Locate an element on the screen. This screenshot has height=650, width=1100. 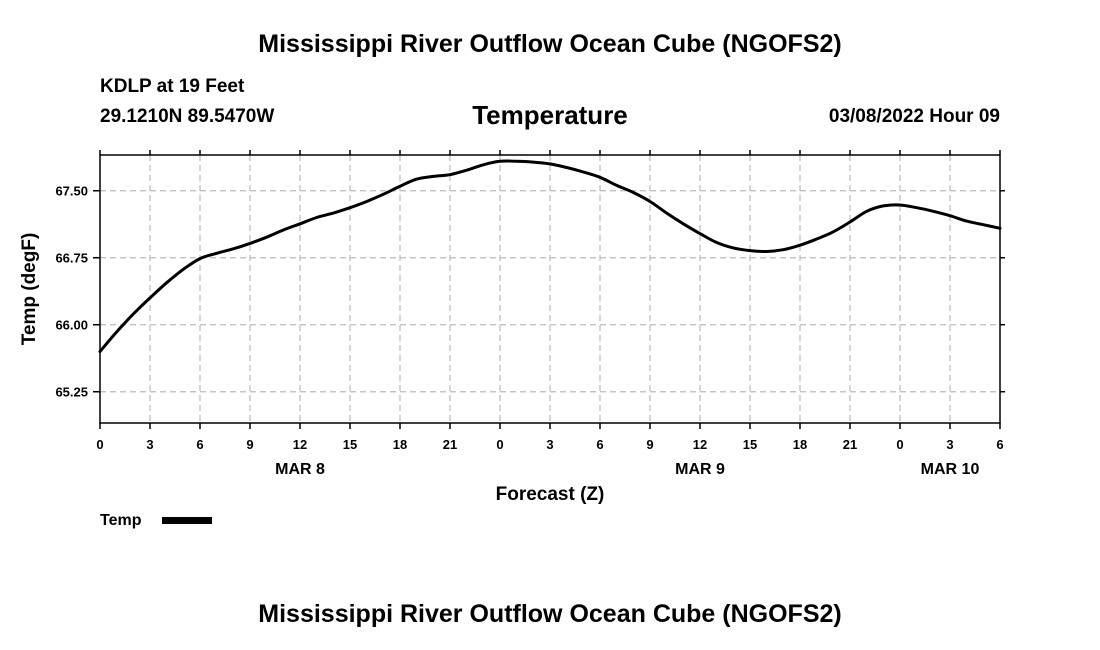
date-label: MAR 10 is located at coordinates (950, 469).